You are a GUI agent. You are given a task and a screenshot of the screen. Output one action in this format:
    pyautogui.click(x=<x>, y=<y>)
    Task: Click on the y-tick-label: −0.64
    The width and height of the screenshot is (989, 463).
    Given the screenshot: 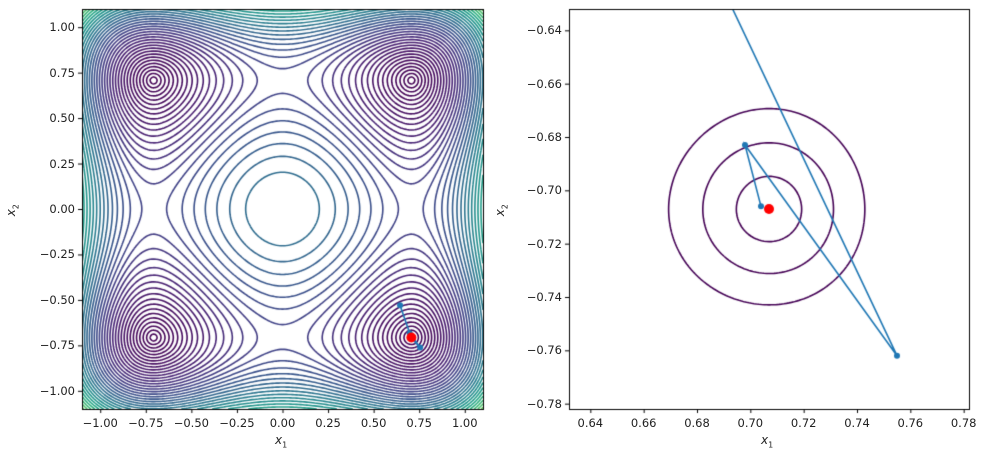 What is the action you would take?
    pyautogui.click(x=544, y=30)
    